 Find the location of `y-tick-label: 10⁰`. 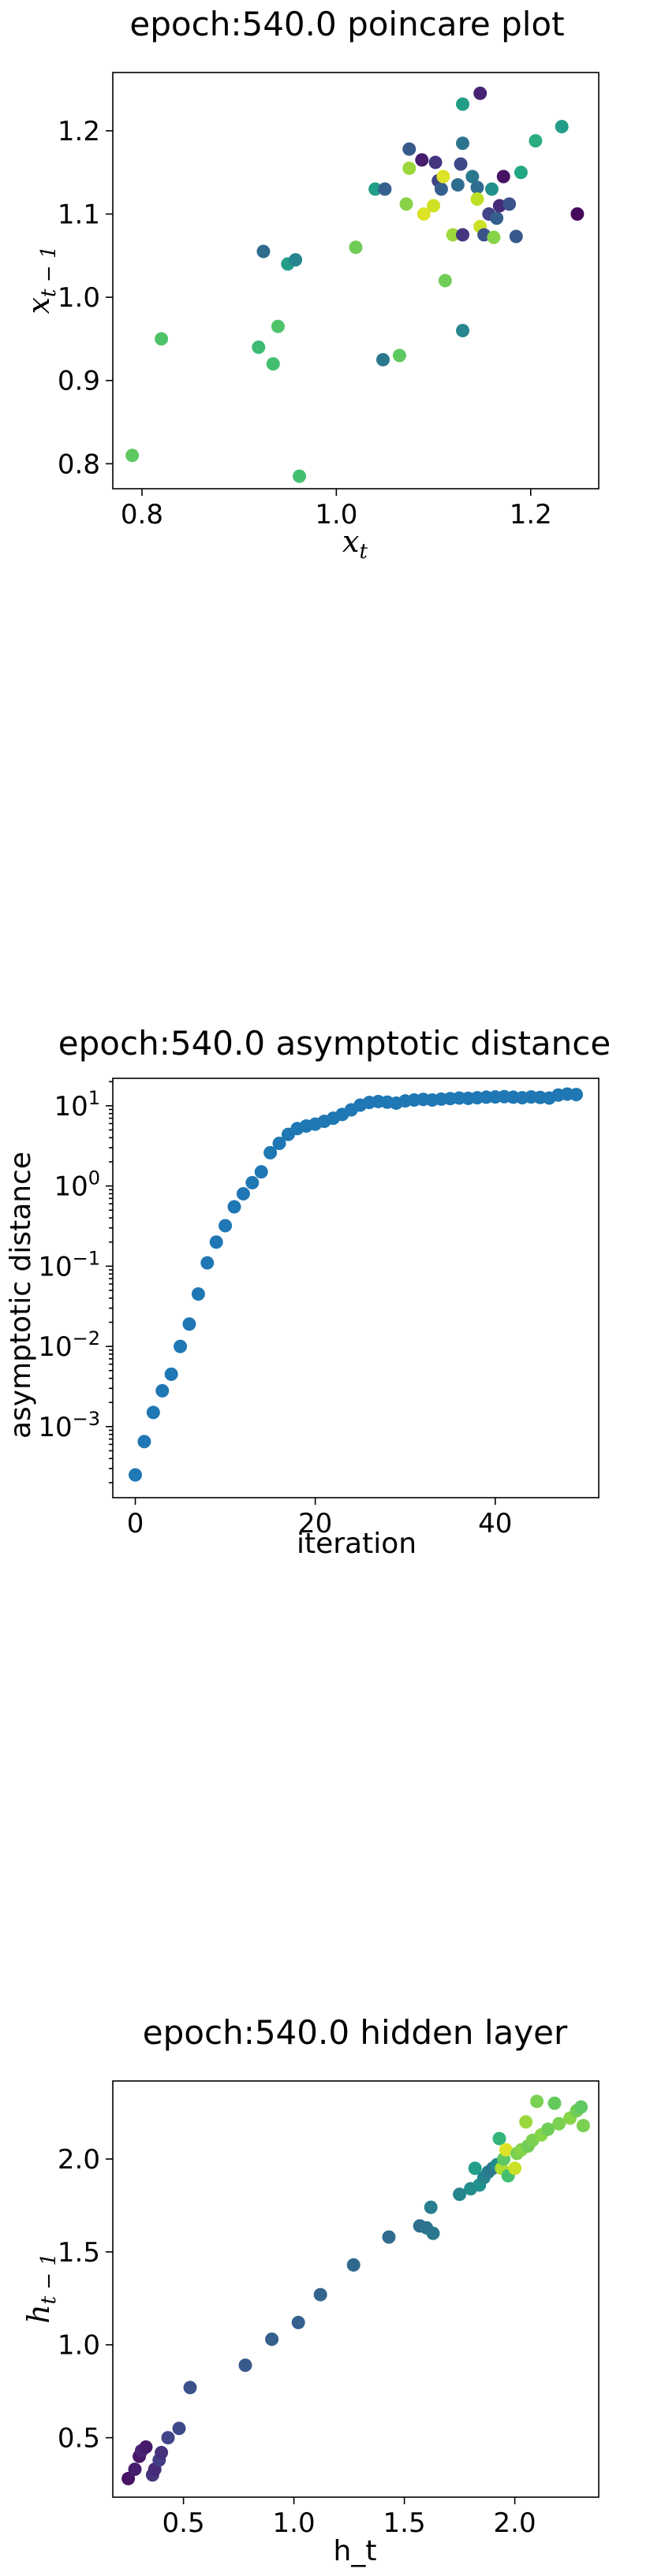

y-tick-label: 10⁰ is located at coordinates (77, 1185).